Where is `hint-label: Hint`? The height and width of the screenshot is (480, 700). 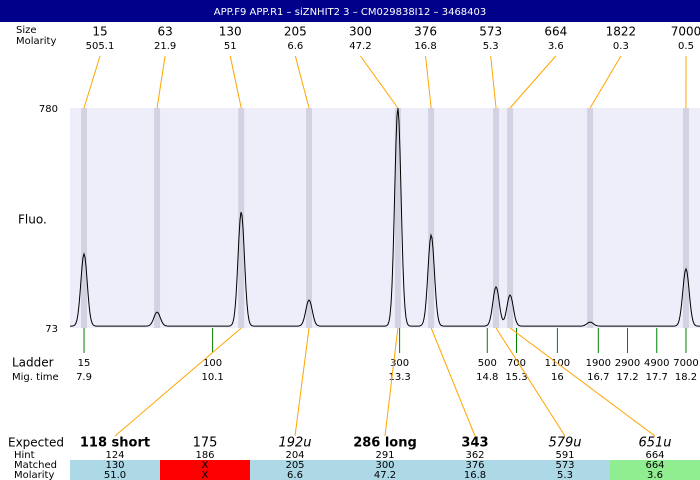 hint-label: Hint is located at coordinates (24, 455).